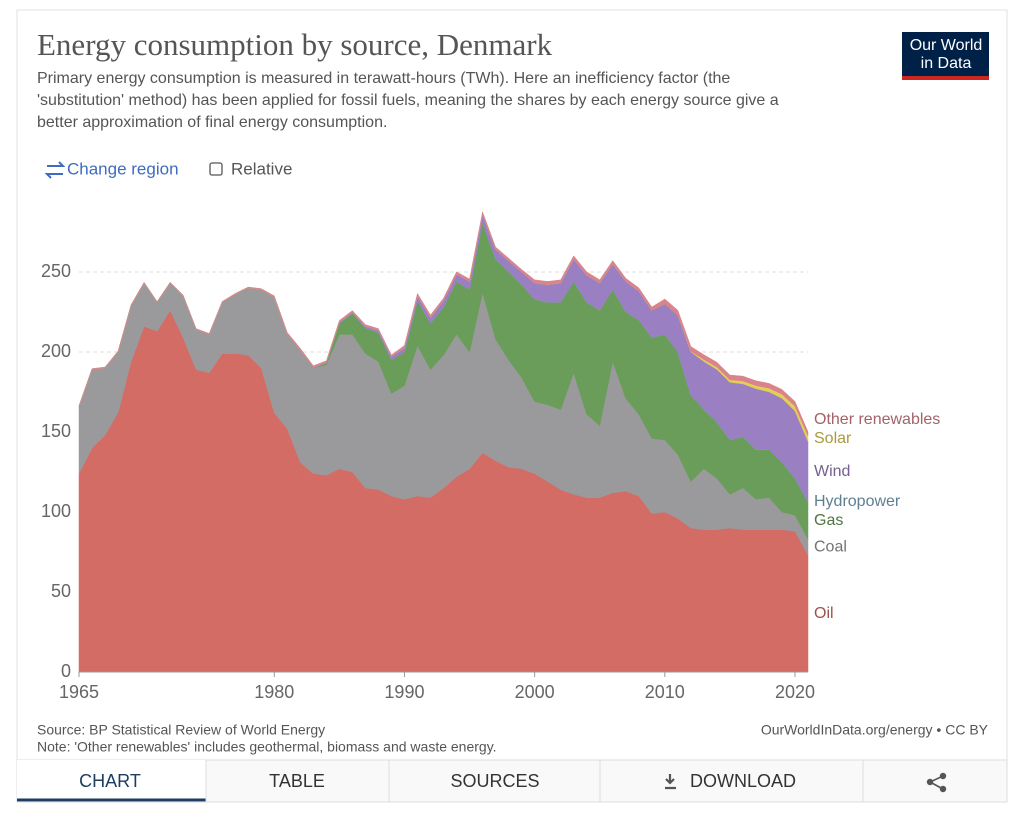 Image resolution: width=1024 pixels, height=818 pixels. Describe the element at coordinates (665, 692) in the screenshot. I see `x-tick-label: 2010` at that location.